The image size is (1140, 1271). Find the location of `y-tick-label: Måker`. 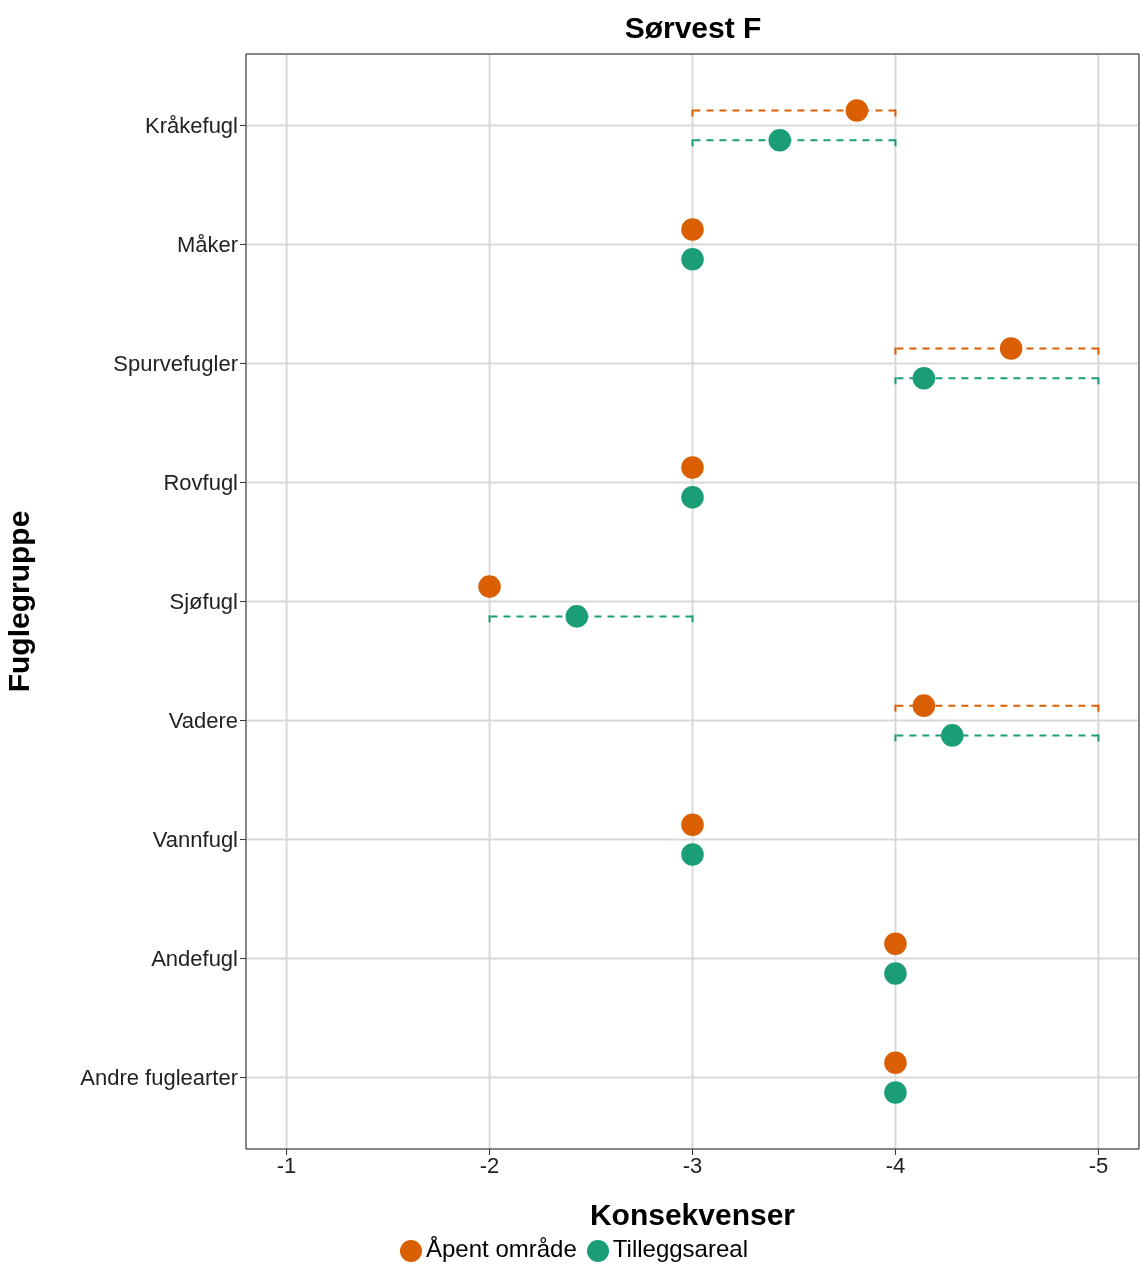

y-tick-label: Måker is located at coordinates (207, 245).